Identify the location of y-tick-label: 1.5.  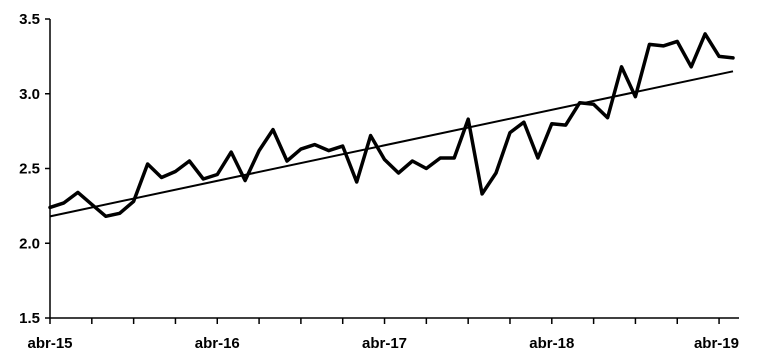
(29, 318).